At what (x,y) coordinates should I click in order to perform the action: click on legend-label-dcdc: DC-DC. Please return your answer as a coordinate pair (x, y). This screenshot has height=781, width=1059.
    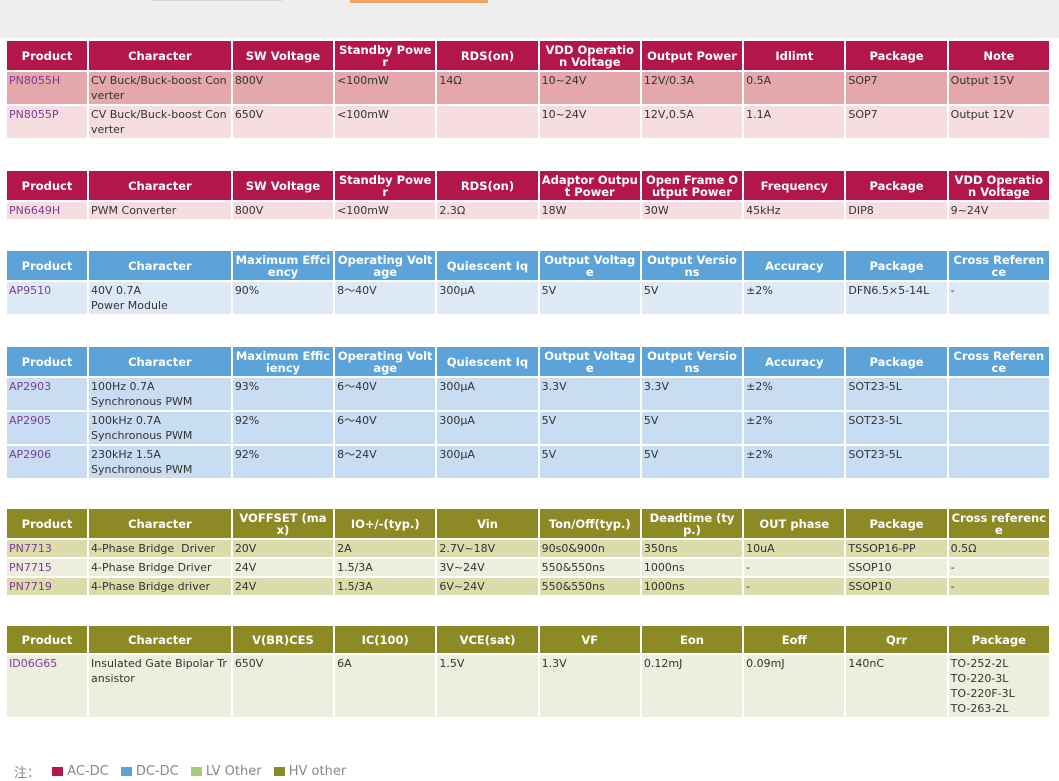
    Looking at the image, I should click on (157, 771).